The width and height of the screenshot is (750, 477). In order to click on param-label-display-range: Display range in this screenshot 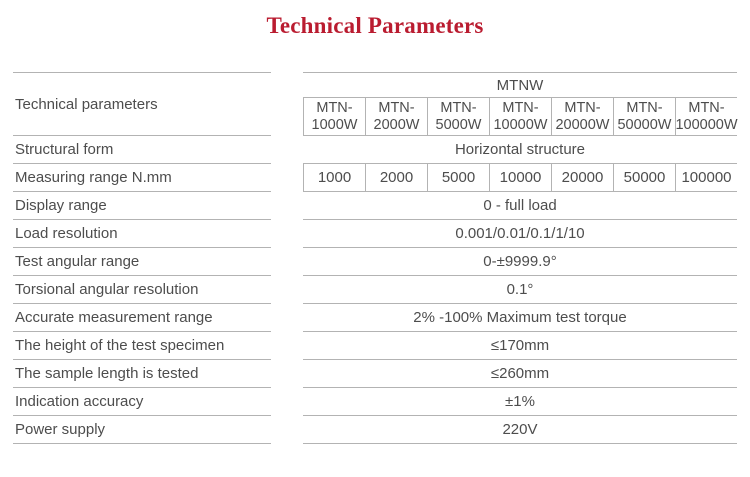, I will do `click(142, 206)`.